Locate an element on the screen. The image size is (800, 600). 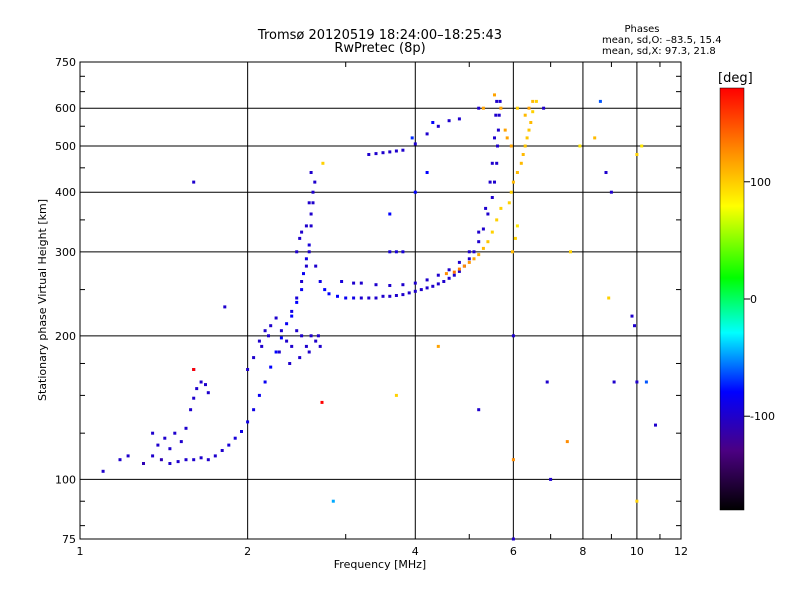
y-tick-label: 400 is located at coordinates (65, 192).